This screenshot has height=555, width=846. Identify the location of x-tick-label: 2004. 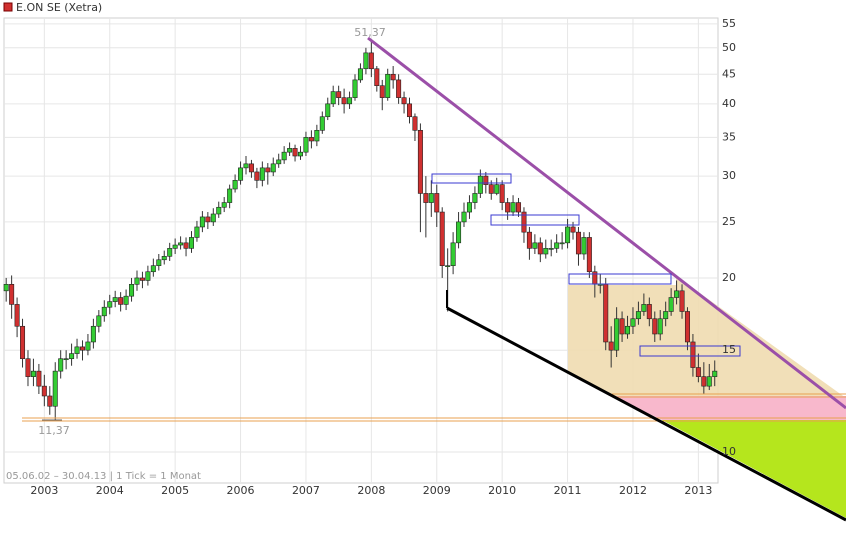
(110, 490).